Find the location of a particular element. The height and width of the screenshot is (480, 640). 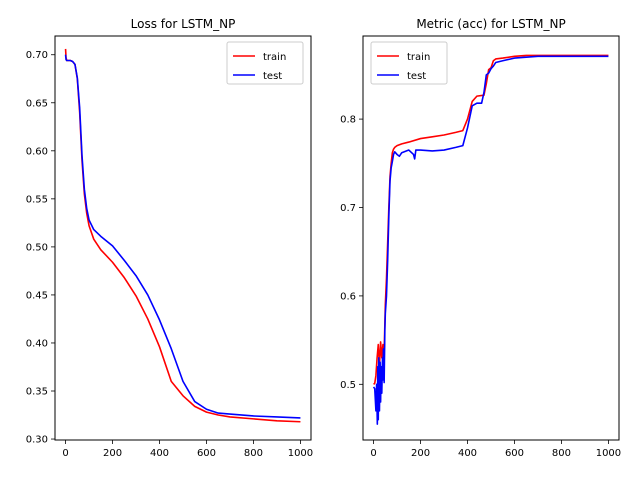

acc-xtick-label: 1000 is located at coordinates (608, 453).